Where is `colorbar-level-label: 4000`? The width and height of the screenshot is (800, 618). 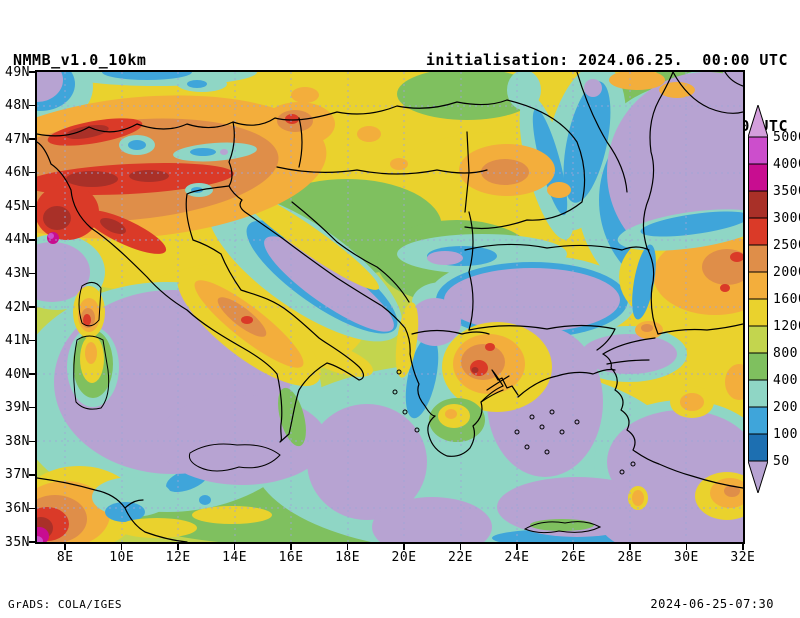 colorbar-level-label: 4000 is located at coordinates (786, 164).